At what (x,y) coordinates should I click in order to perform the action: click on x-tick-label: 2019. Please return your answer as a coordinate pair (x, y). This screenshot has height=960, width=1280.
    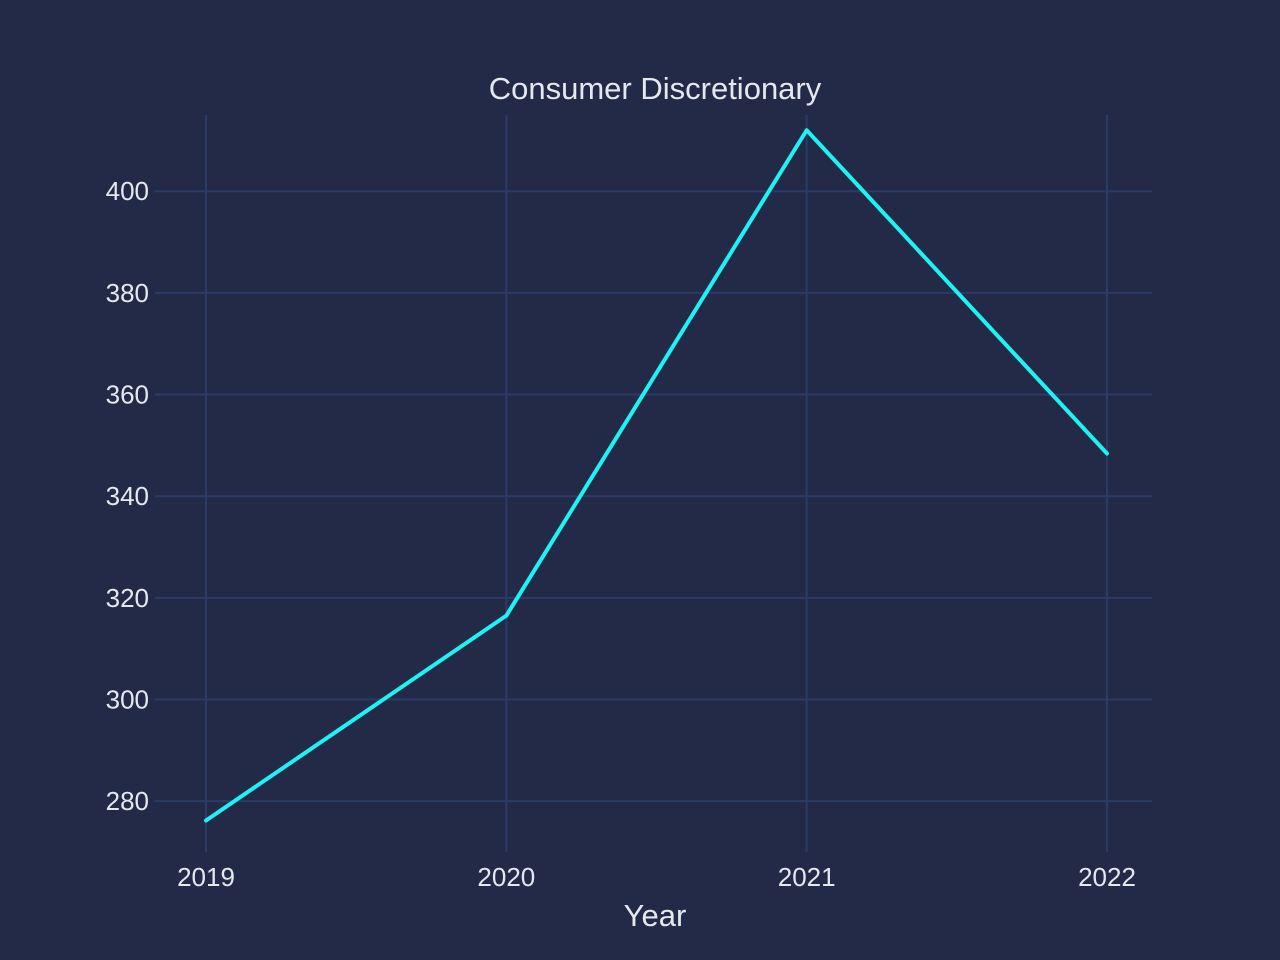
    Looking at the image, I should click on (206, 877).